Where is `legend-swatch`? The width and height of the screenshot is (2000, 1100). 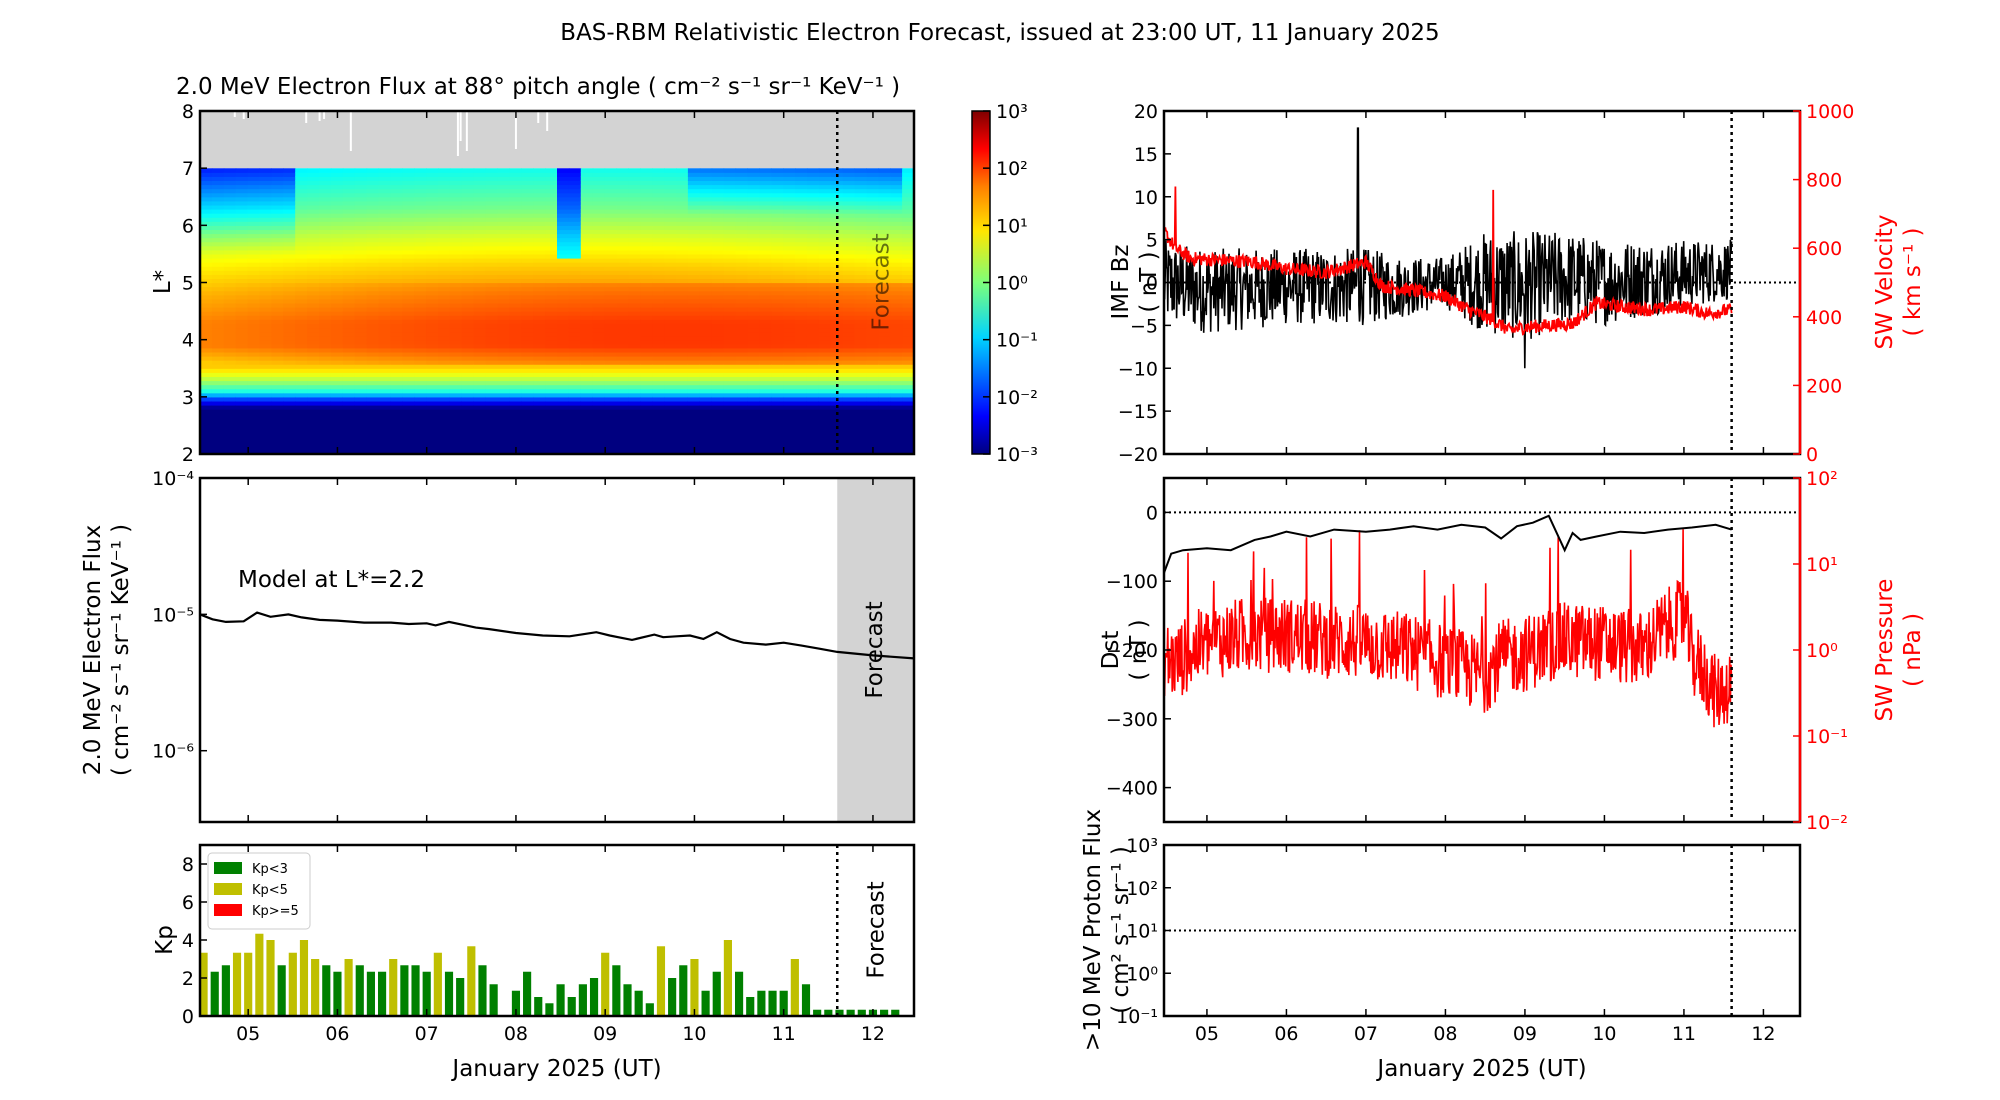
legend-swatch is located at coordinates (228, 889).